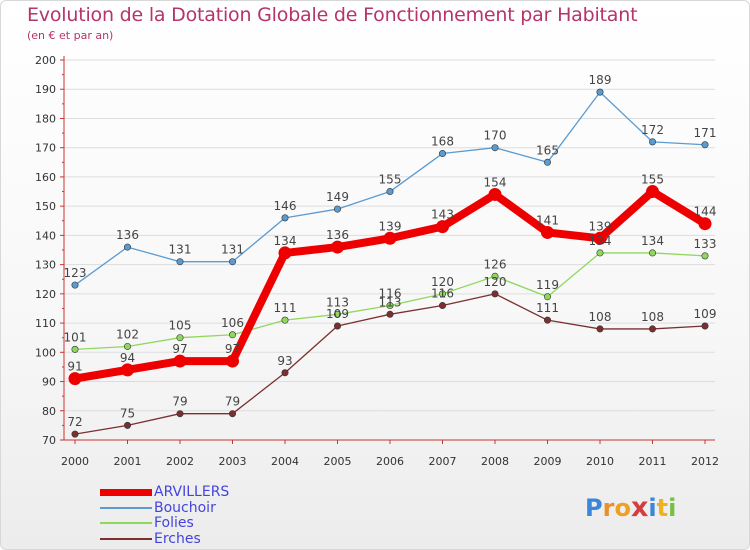 The image size is (750, 550). What do you see at coordinates (600, 80) in the screenshot?
I see `data-label: 189` at bounding box center [600, 80].